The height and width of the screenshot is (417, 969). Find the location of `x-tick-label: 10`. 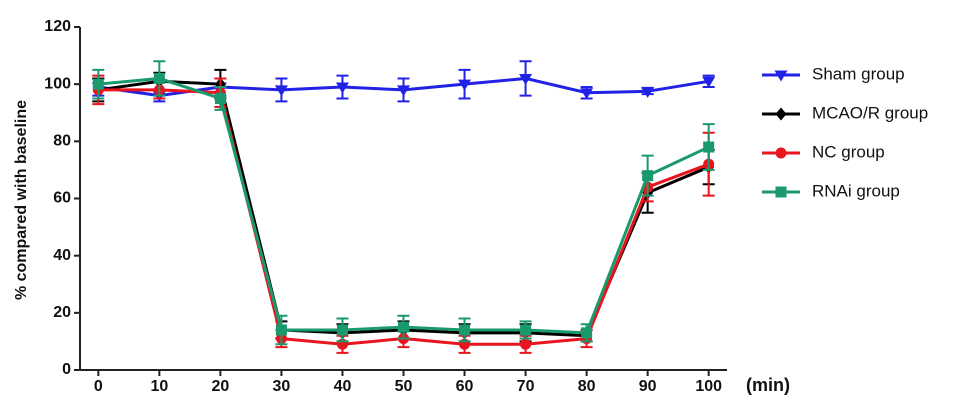

x-tick-label: 10 is located at coordinates (159, 386).